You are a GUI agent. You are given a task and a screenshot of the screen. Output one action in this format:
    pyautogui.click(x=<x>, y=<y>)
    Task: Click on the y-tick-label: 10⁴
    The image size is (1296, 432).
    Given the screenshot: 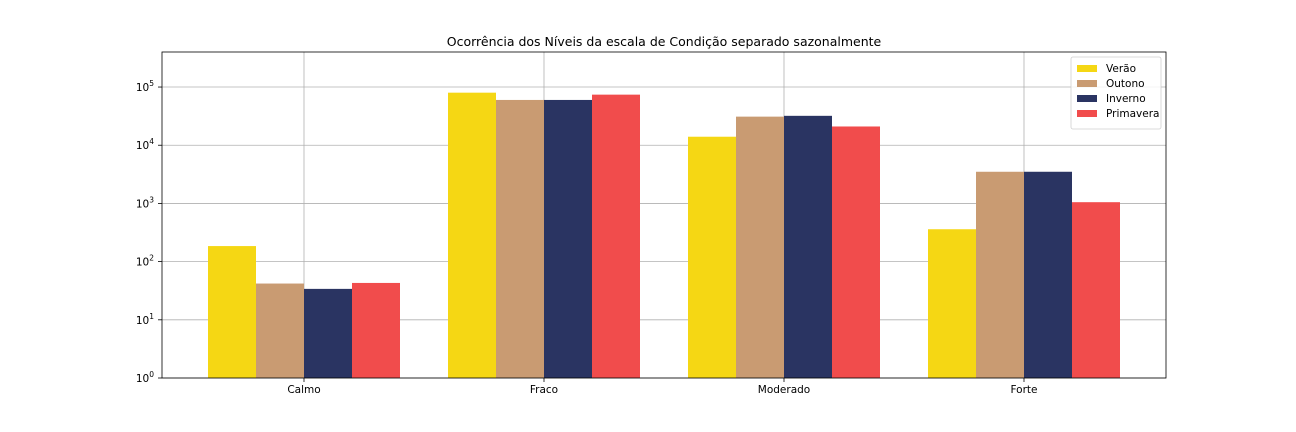 What is the action you would take?
    pyautogui.click(x=145, y=144)
    